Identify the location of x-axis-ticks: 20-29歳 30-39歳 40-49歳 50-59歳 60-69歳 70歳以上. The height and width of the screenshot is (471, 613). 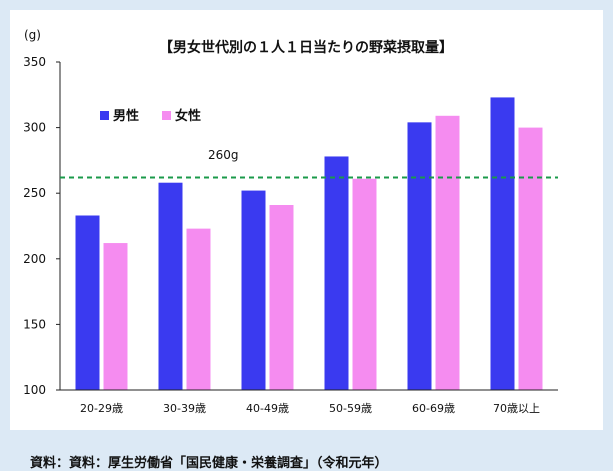
(310, 408).